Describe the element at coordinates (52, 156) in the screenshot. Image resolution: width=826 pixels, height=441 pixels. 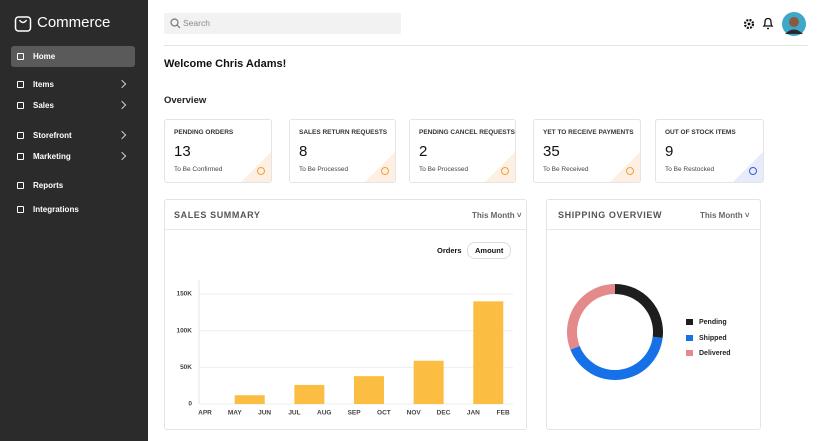
I see `nav-label: Marketing` at that location.